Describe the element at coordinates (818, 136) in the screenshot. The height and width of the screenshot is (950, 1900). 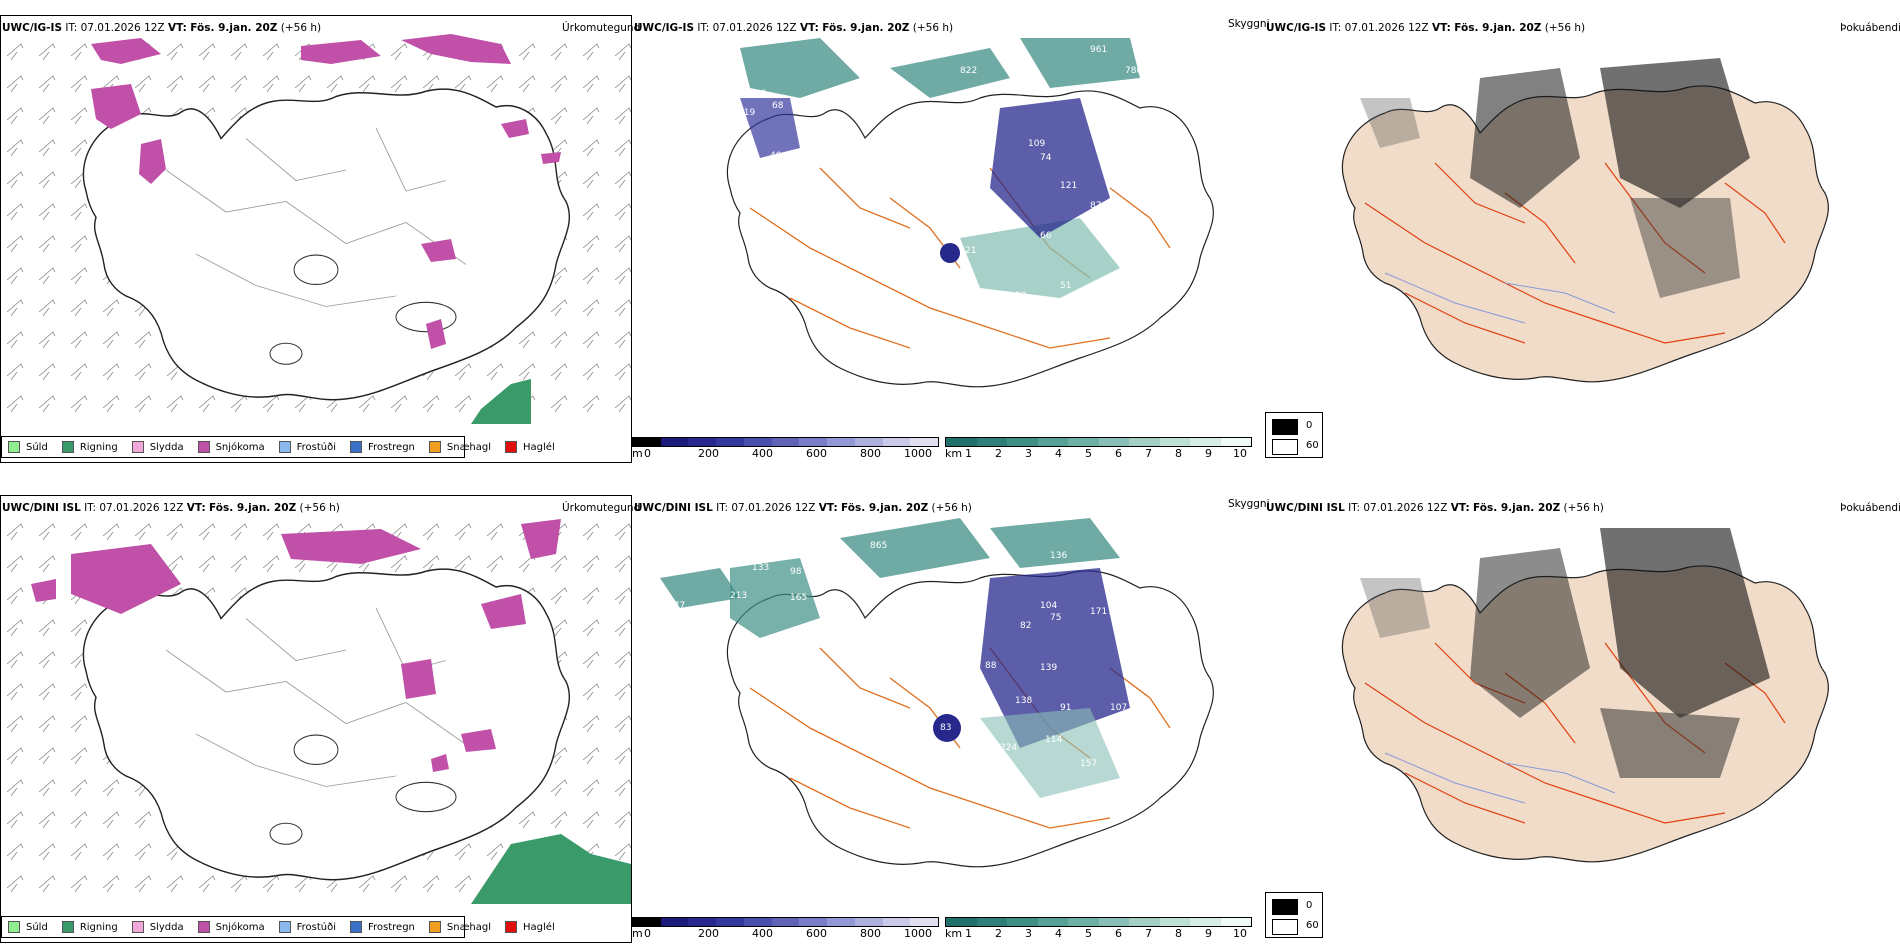
I see `svg-text: 100` at that location.